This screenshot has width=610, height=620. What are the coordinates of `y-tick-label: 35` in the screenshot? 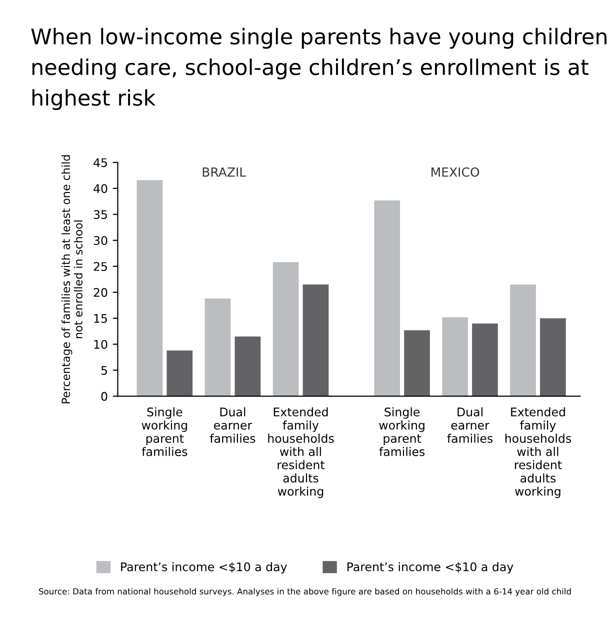 It's located at (100, 215).